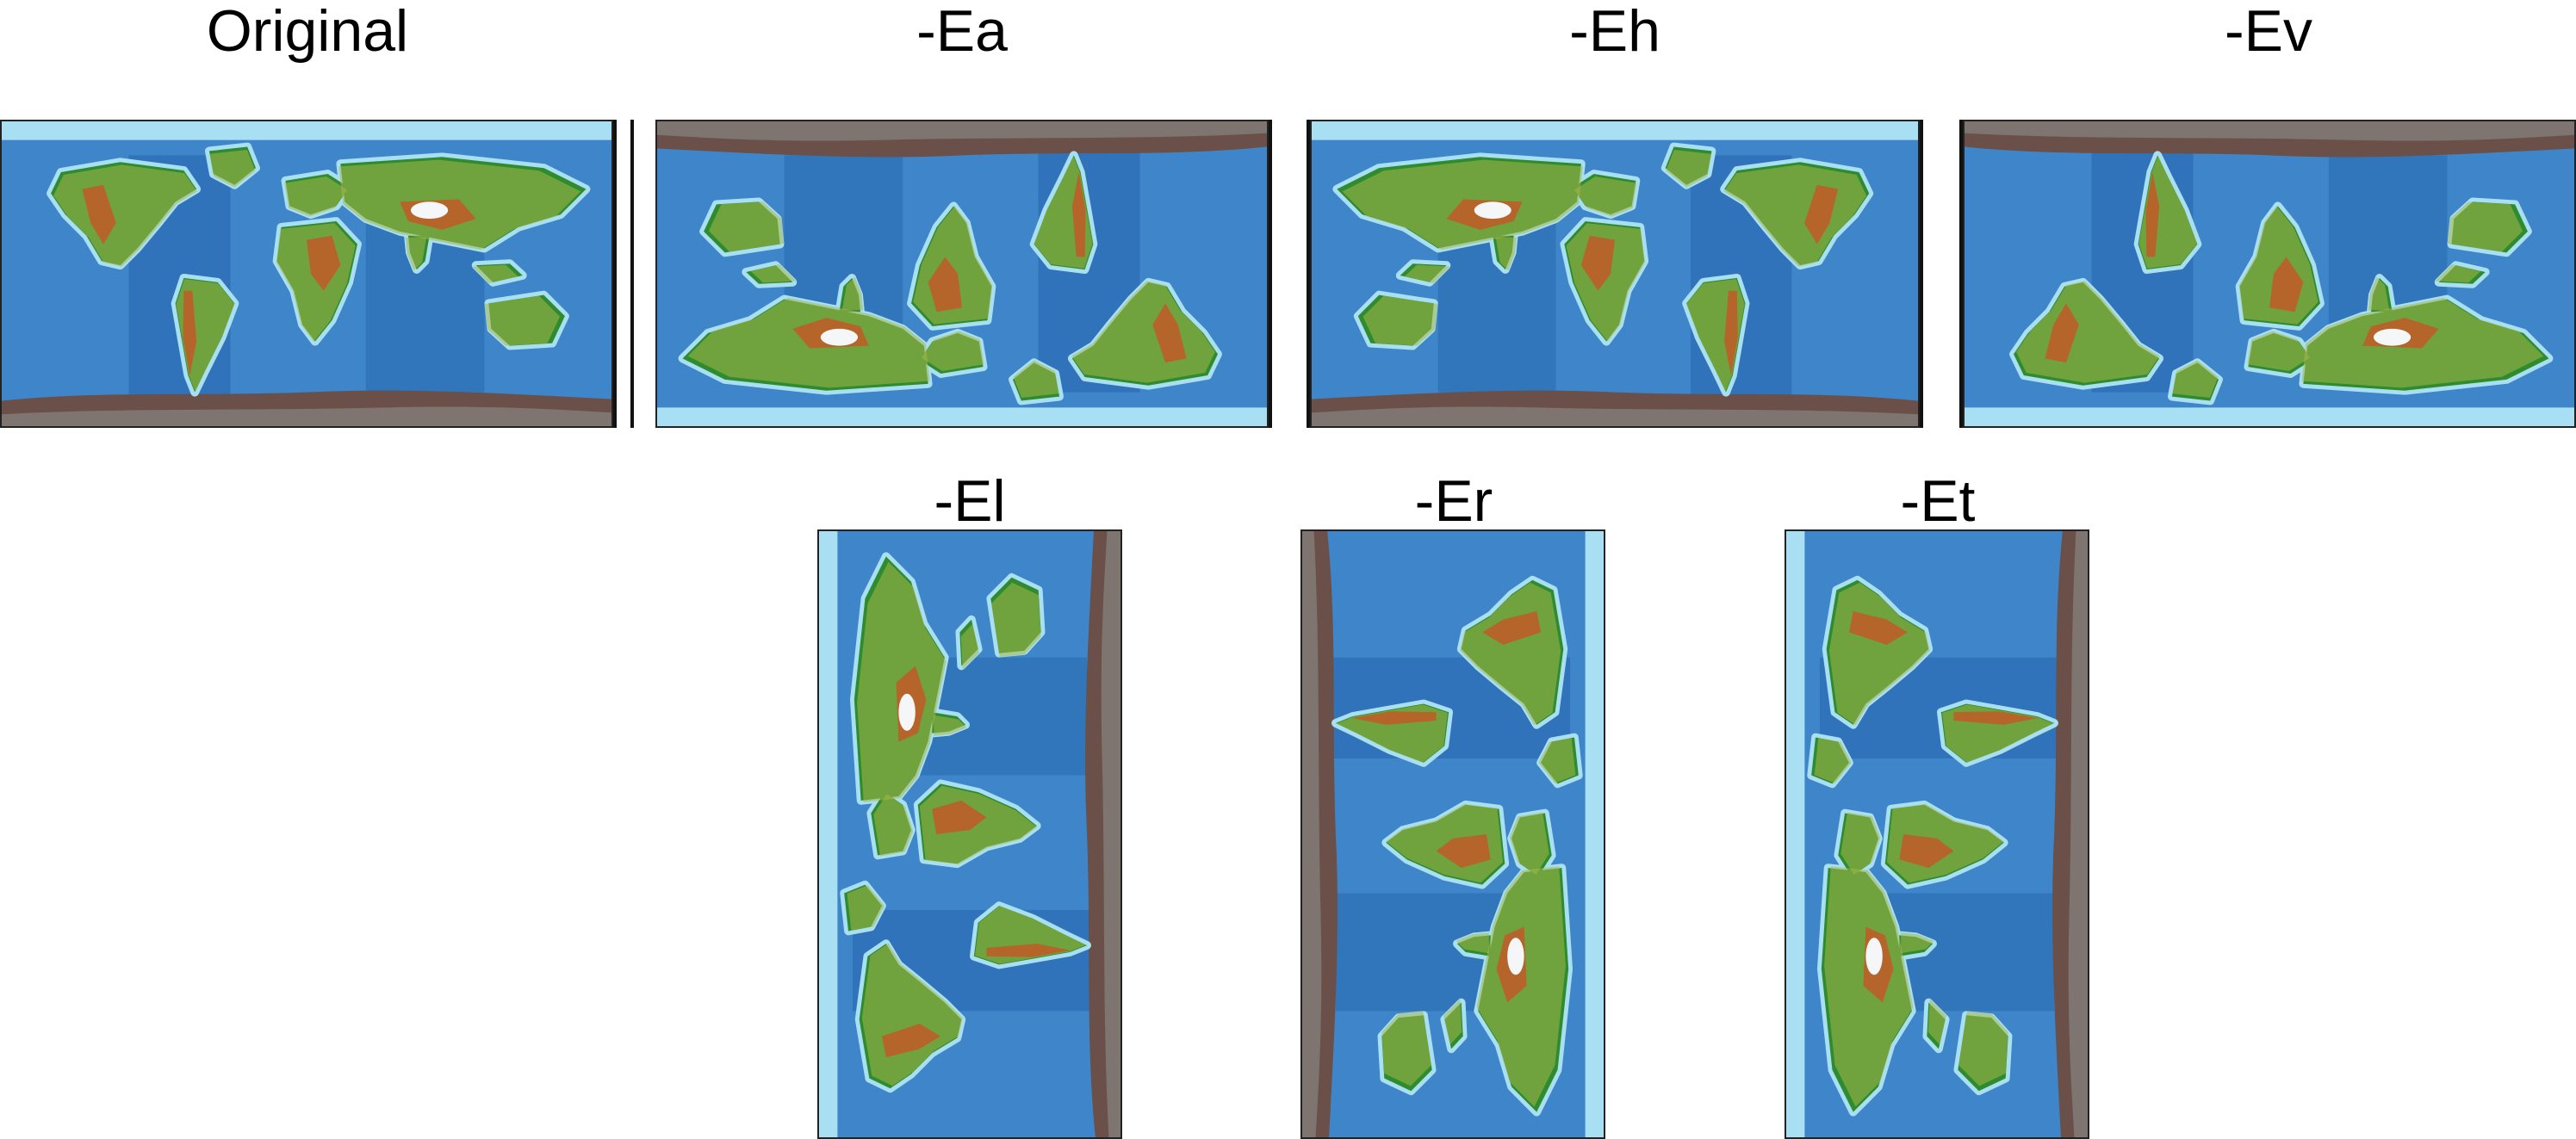  What do you see at coordinates (1614, 32) in the screenshot?
I see `label-eh: -Eh` at bounding box center [1614, 32].